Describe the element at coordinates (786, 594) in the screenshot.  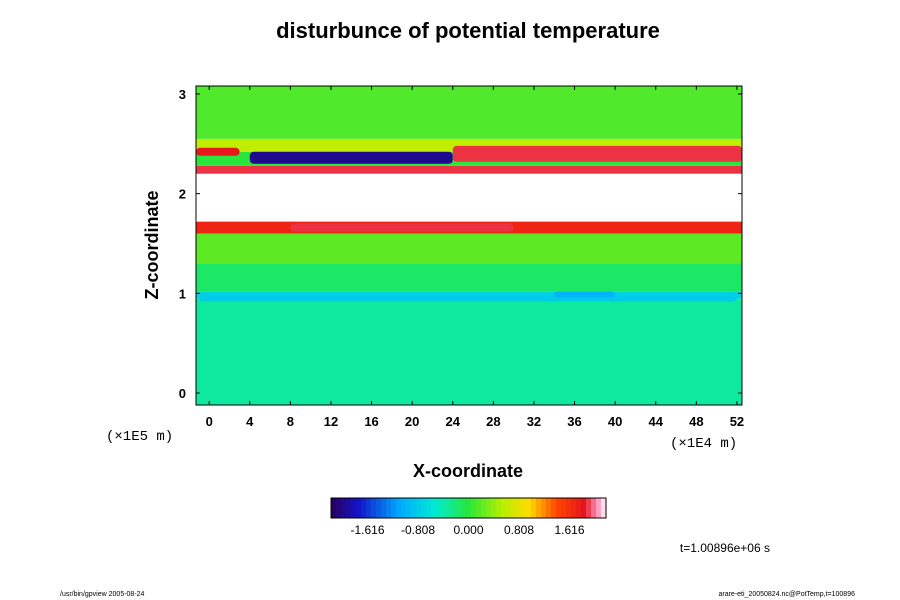
I see `footer-right: arare-eti_20050824.nc@PotTemp,t=100896` at that location.